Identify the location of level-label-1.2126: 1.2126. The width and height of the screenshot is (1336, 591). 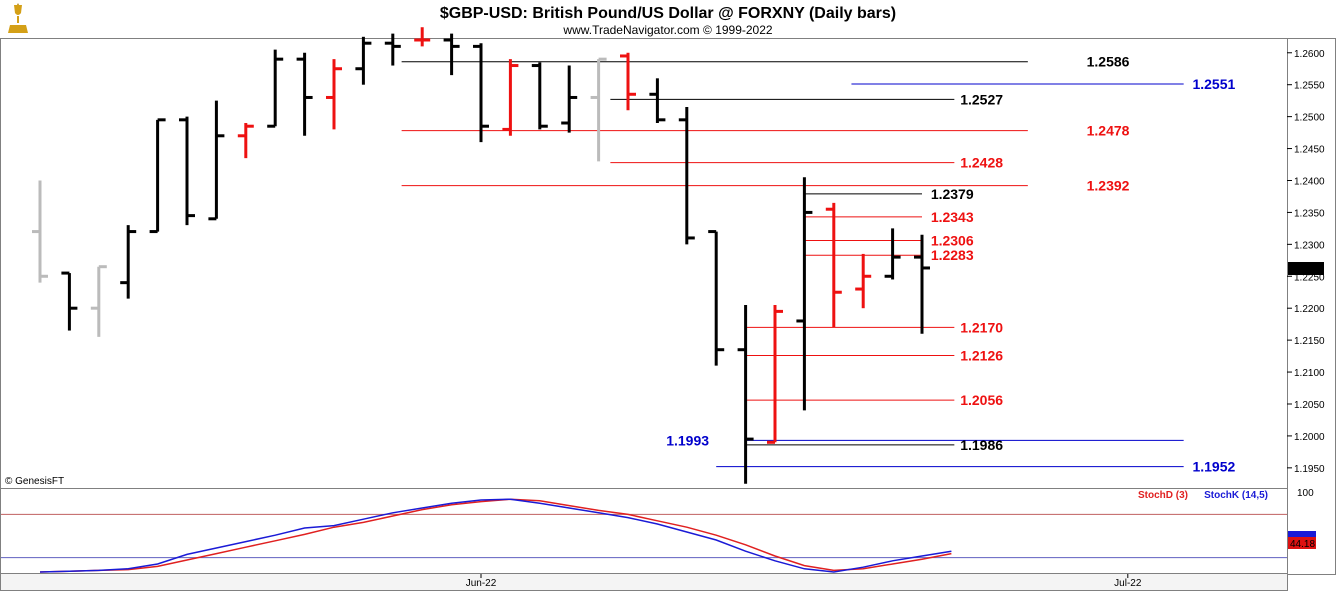
(981, 355).